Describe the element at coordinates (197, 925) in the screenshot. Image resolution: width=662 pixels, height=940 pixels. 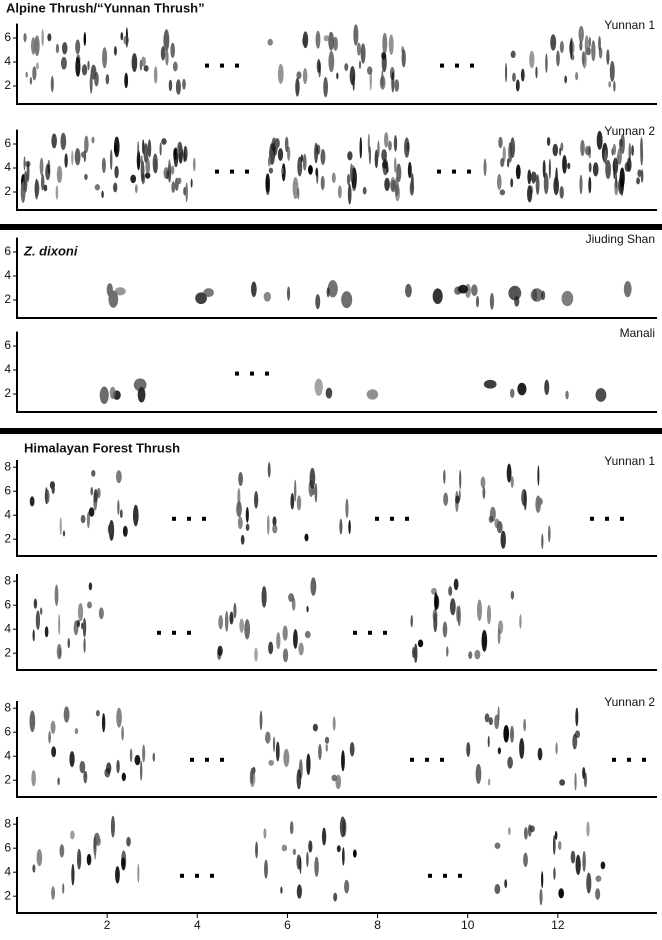
I see `x-tick-label: 4` at that location.